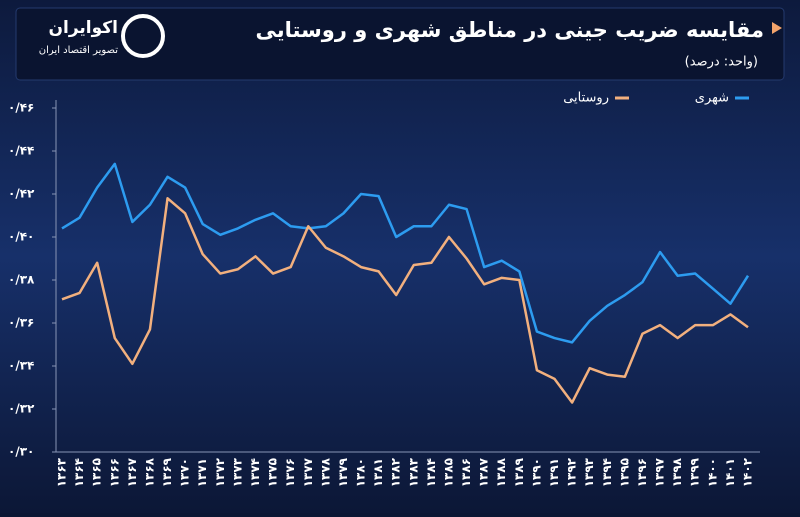 The width and height of the screenshot is (800, 517). I want to click on title-marker, so click(777, 28).